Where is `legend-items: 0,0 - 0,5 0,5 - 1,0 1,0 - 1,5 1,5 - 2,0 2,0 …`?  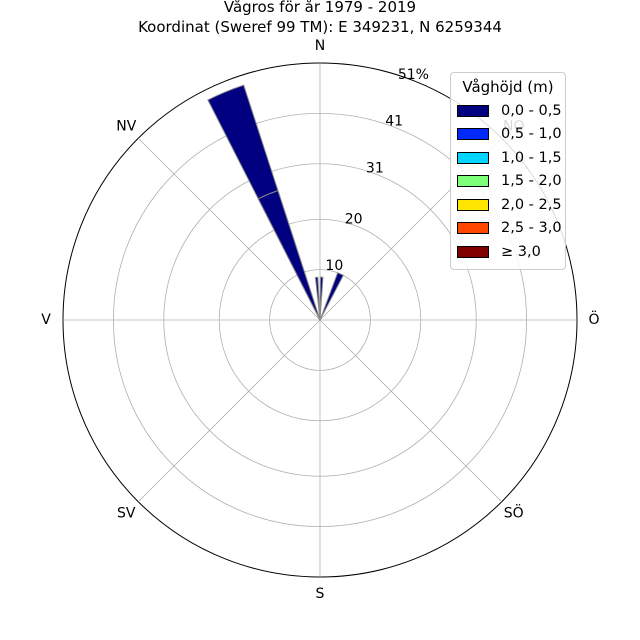
legend-items: 0,0 - 0,5 0,5 - 1,0 1,0 - 1,5 1,5 - 2,0 2,0 … is located at coordinates (508, 181).